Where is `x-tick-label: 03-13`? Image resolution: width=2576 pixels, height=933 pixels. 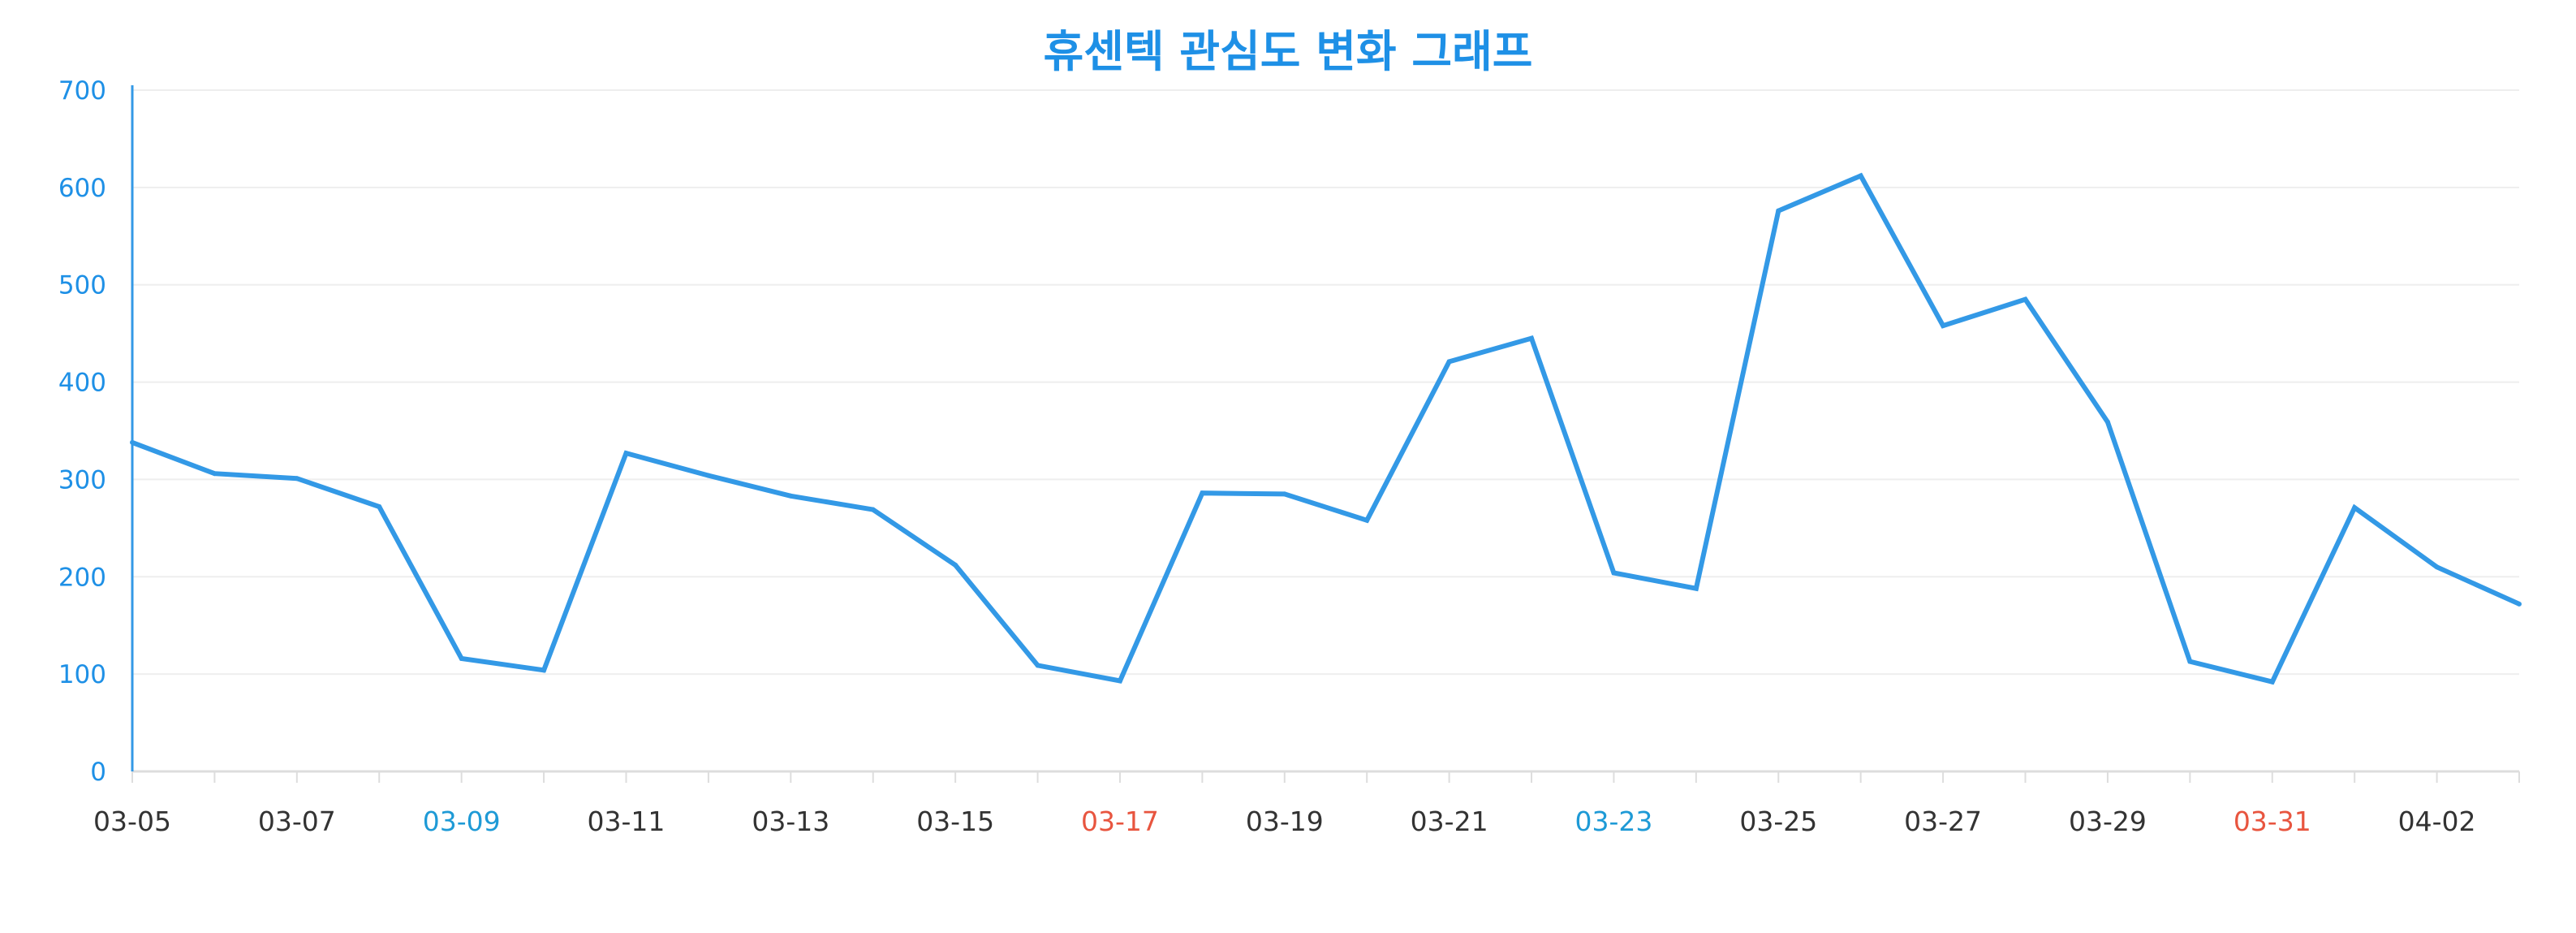 x-tick-label: 03-13 is located at coordinates (791, 821).